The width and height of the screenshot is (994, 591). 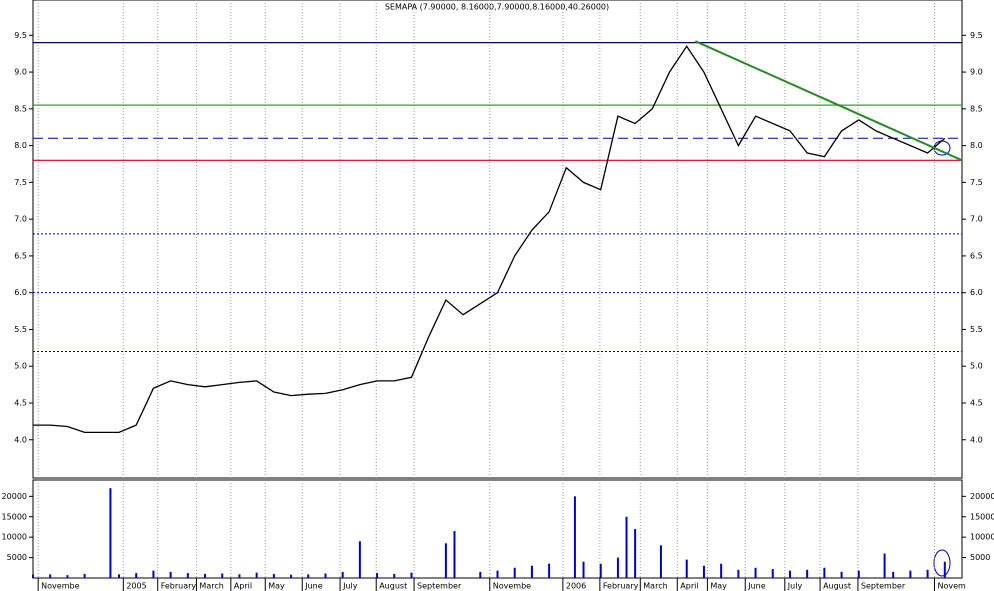 What do you see at coordinates (828, 101) in the screenshot?
I see `trend-line` at bounding box center [828, 101].